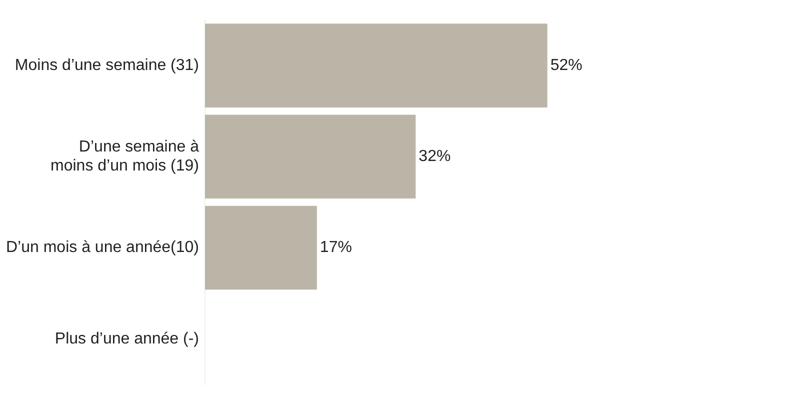  Describe the element at coordinates (127, 339) in the screenshot. I see `y-tick-label: Plus d’une année (-)` at that location.